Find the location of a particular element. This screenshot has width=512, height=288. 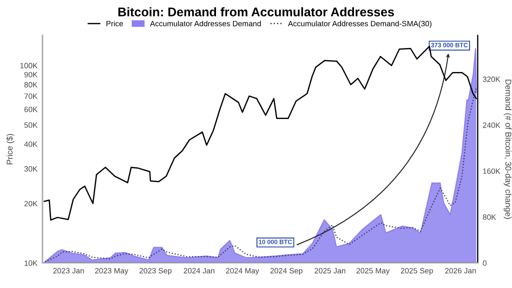

chart-title: Bitcoin: Demand from Accumulator Addresses is located at coordinates (256, 11).